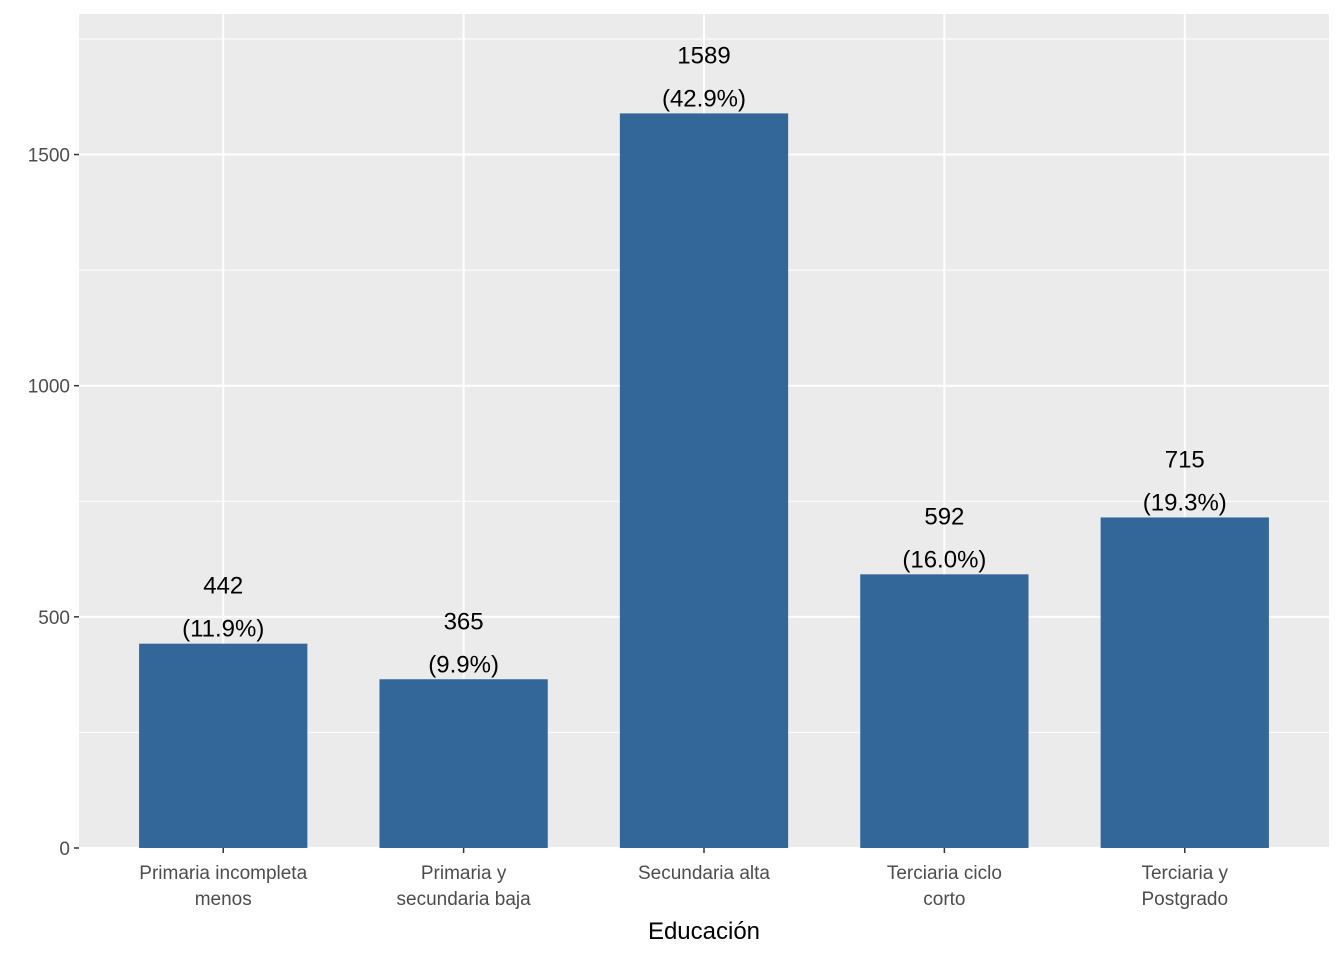  Describe the element at coordinates (49, 156) in the screenshot. I see `y-tick-label: 1500` at that location.